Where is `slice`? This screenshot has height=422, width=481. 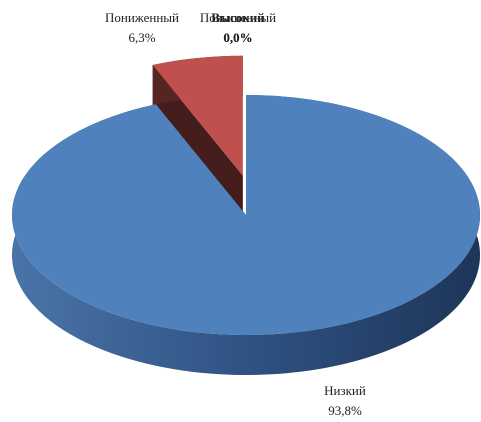 slice is located at coordinates (197, 115).